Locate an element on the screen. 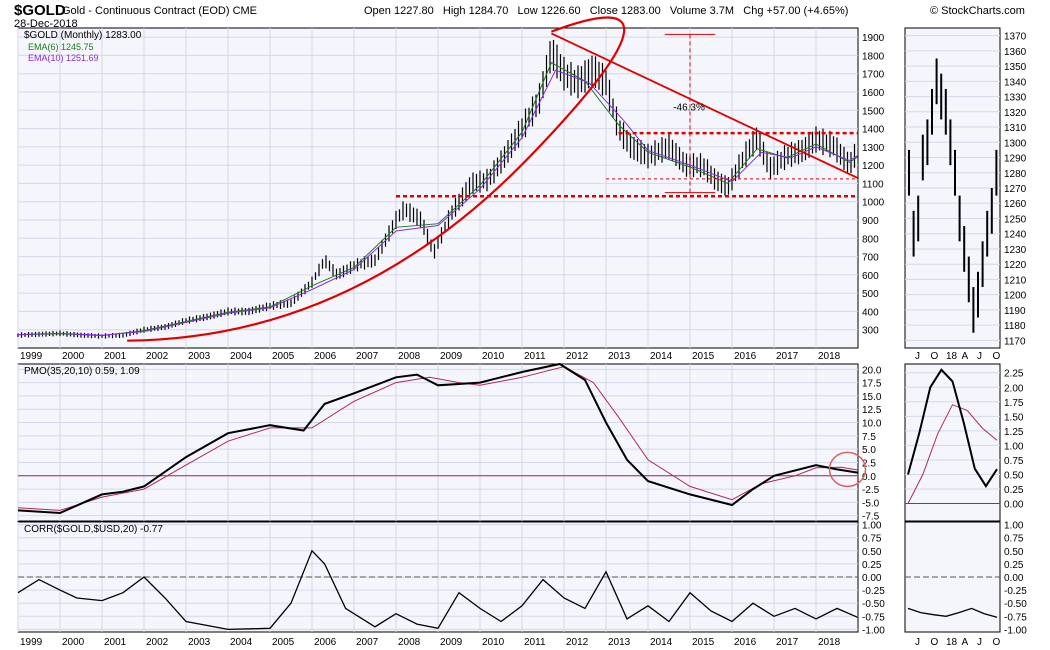 The image size is (1050, 650). inset-tick-label: 1190 is located at coordinates (1015, 311).